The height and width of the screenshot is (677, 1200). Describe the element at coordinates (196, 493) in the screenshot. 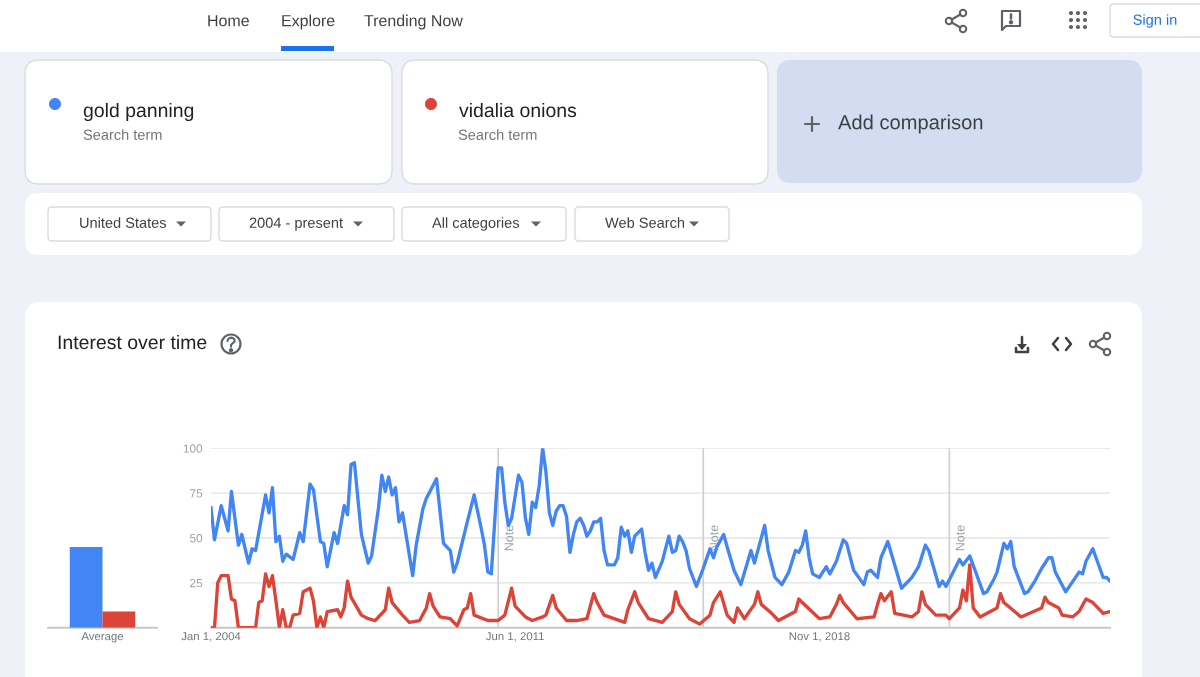

I see `y-tick-label: 75` at that location.